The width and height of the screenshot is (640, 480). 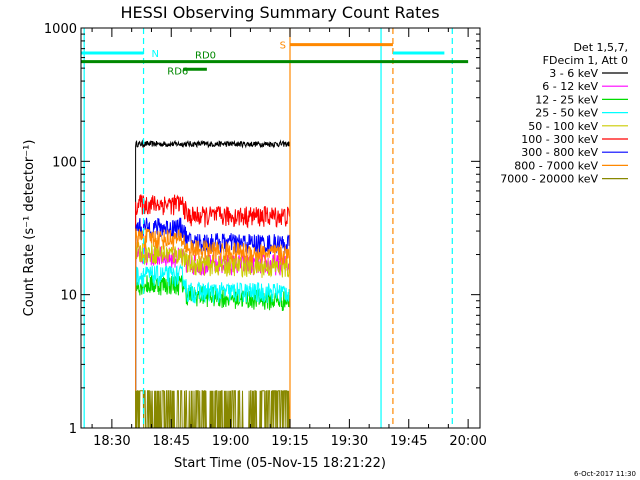 What do you see at coordinates (68, 296) in the screenshot?
I see `y-tick-label: 10` at bounding box center [68, 296].